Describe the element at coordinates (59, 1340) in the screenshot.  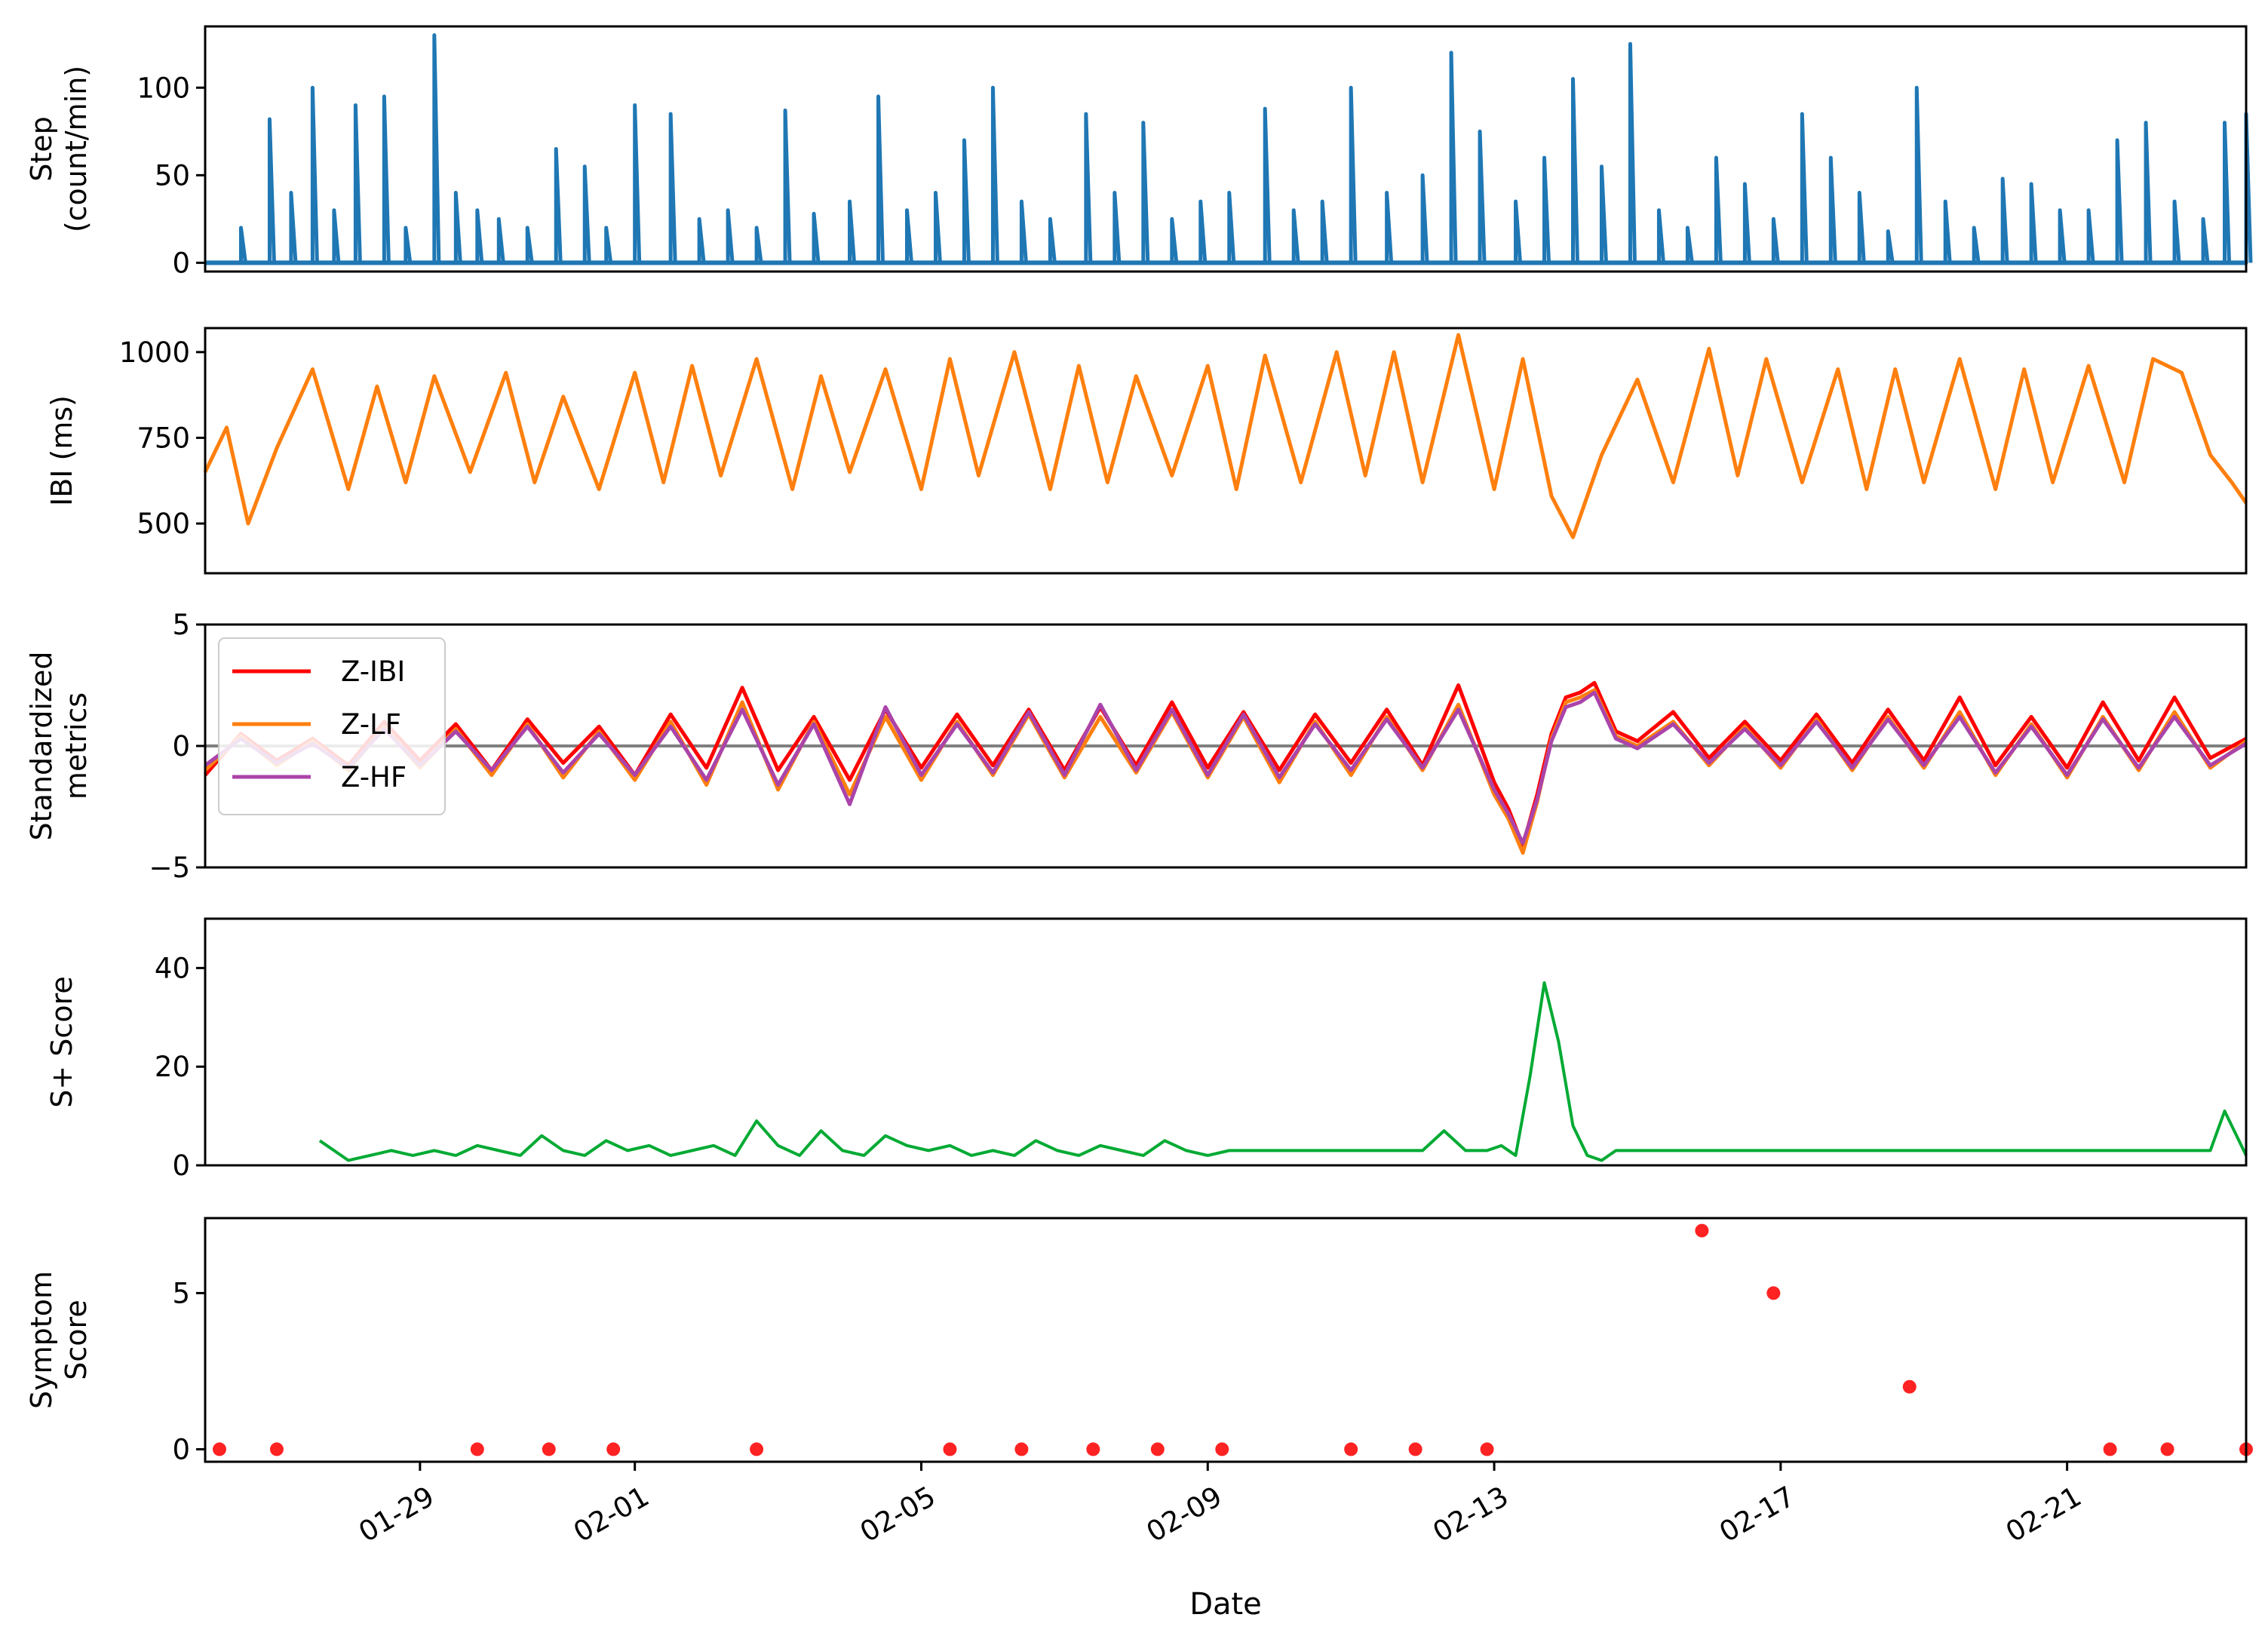
I see `symptom-score-y-axis-label: SymptomScore` at that location.